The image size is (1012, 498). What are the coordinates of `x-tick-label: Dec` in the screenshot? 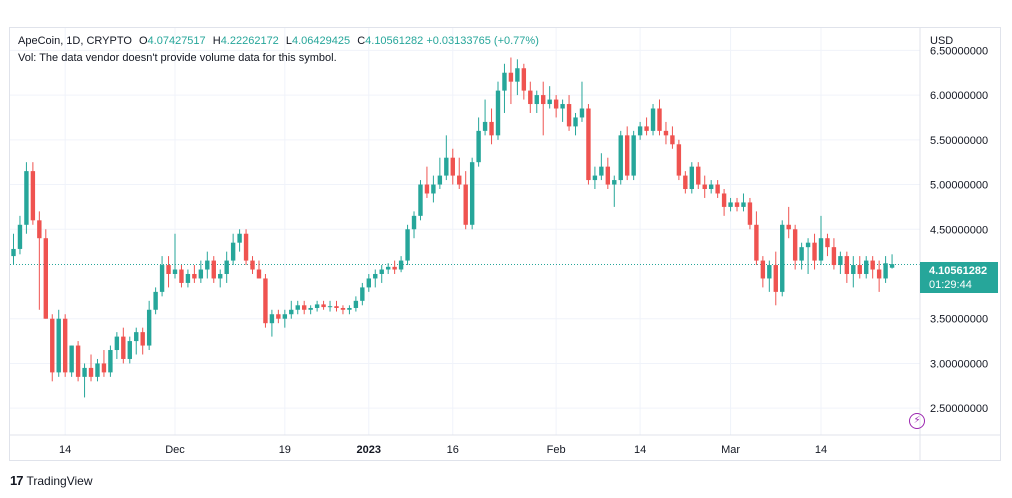 It's located at (175, 450).